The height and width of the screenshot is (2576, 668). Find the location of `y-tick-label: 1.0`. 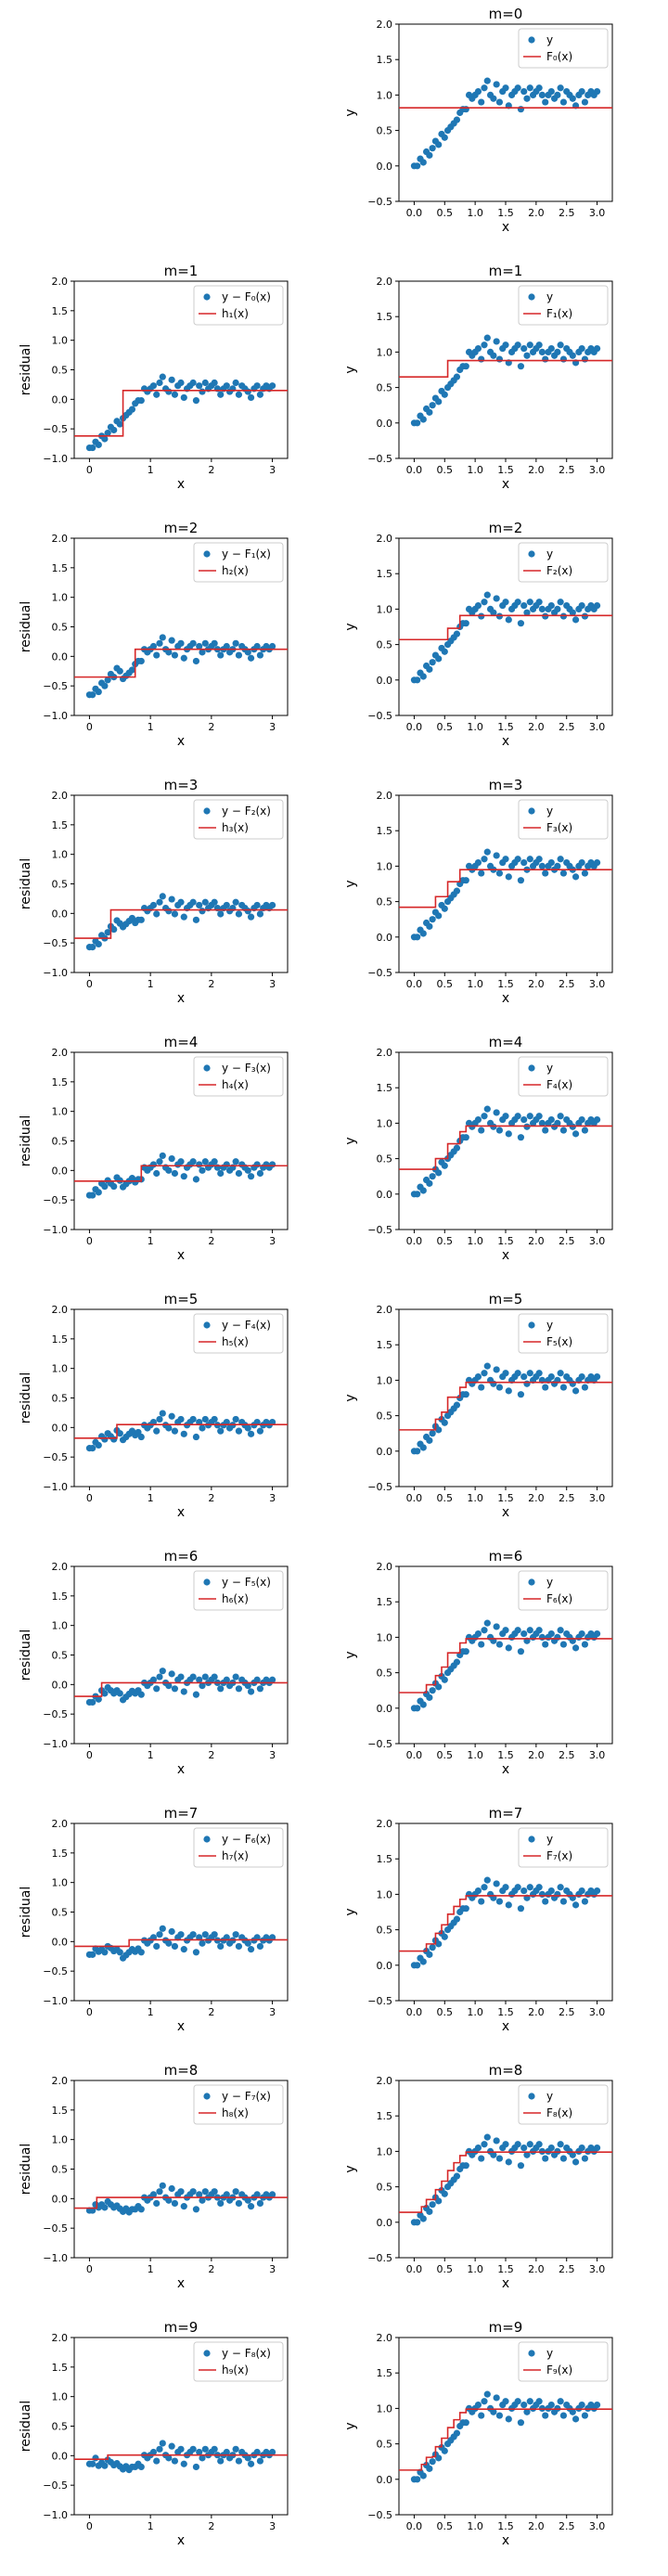

y-tick-label: 1.0 is located at coordinates (61, 2397).